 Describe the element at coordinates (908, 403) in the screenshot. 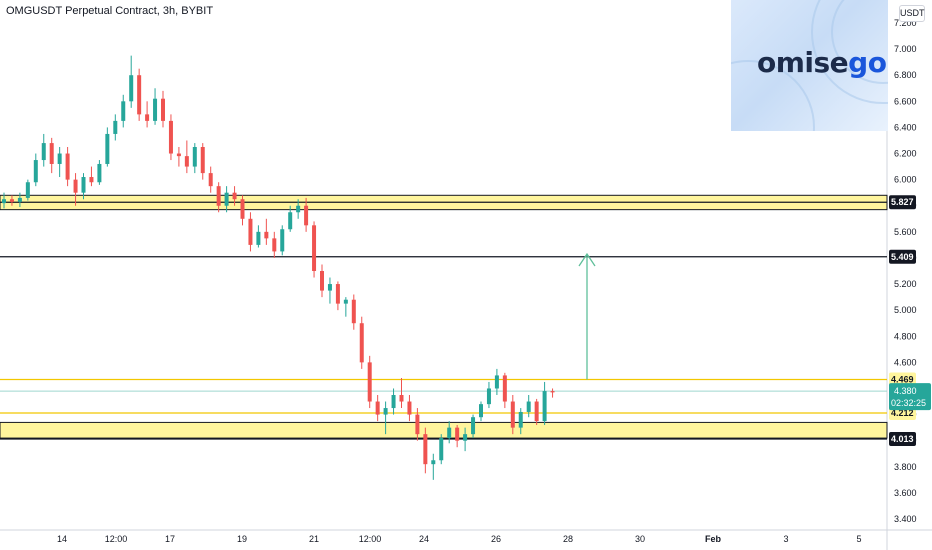

I see `countdown-text: 02:32:25` at that location.